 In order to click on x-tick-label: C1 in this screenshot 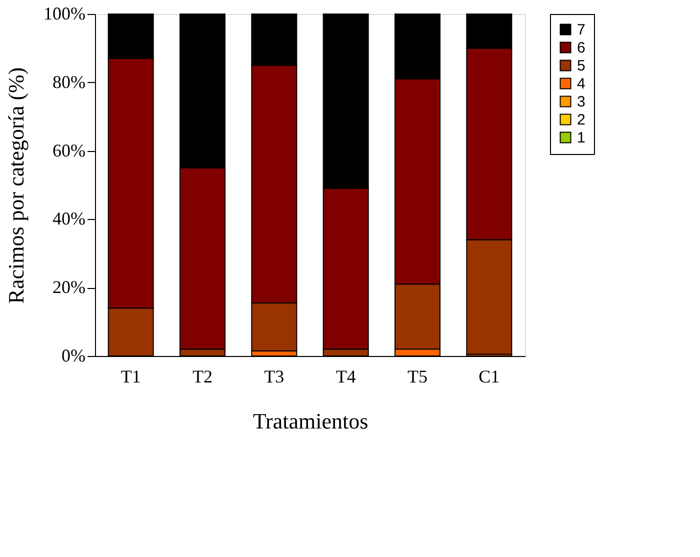, I will do `click(489, 376)`.